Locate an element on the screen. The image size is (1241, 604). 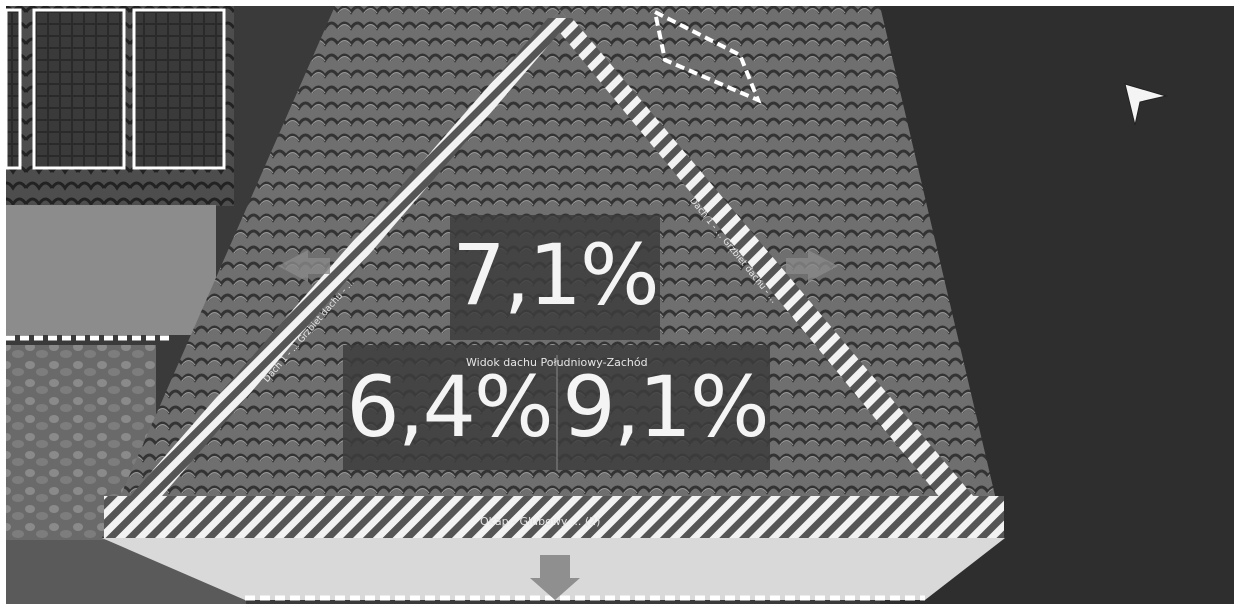
percentage-right: 9,1% is located at coordinates (665, 407).